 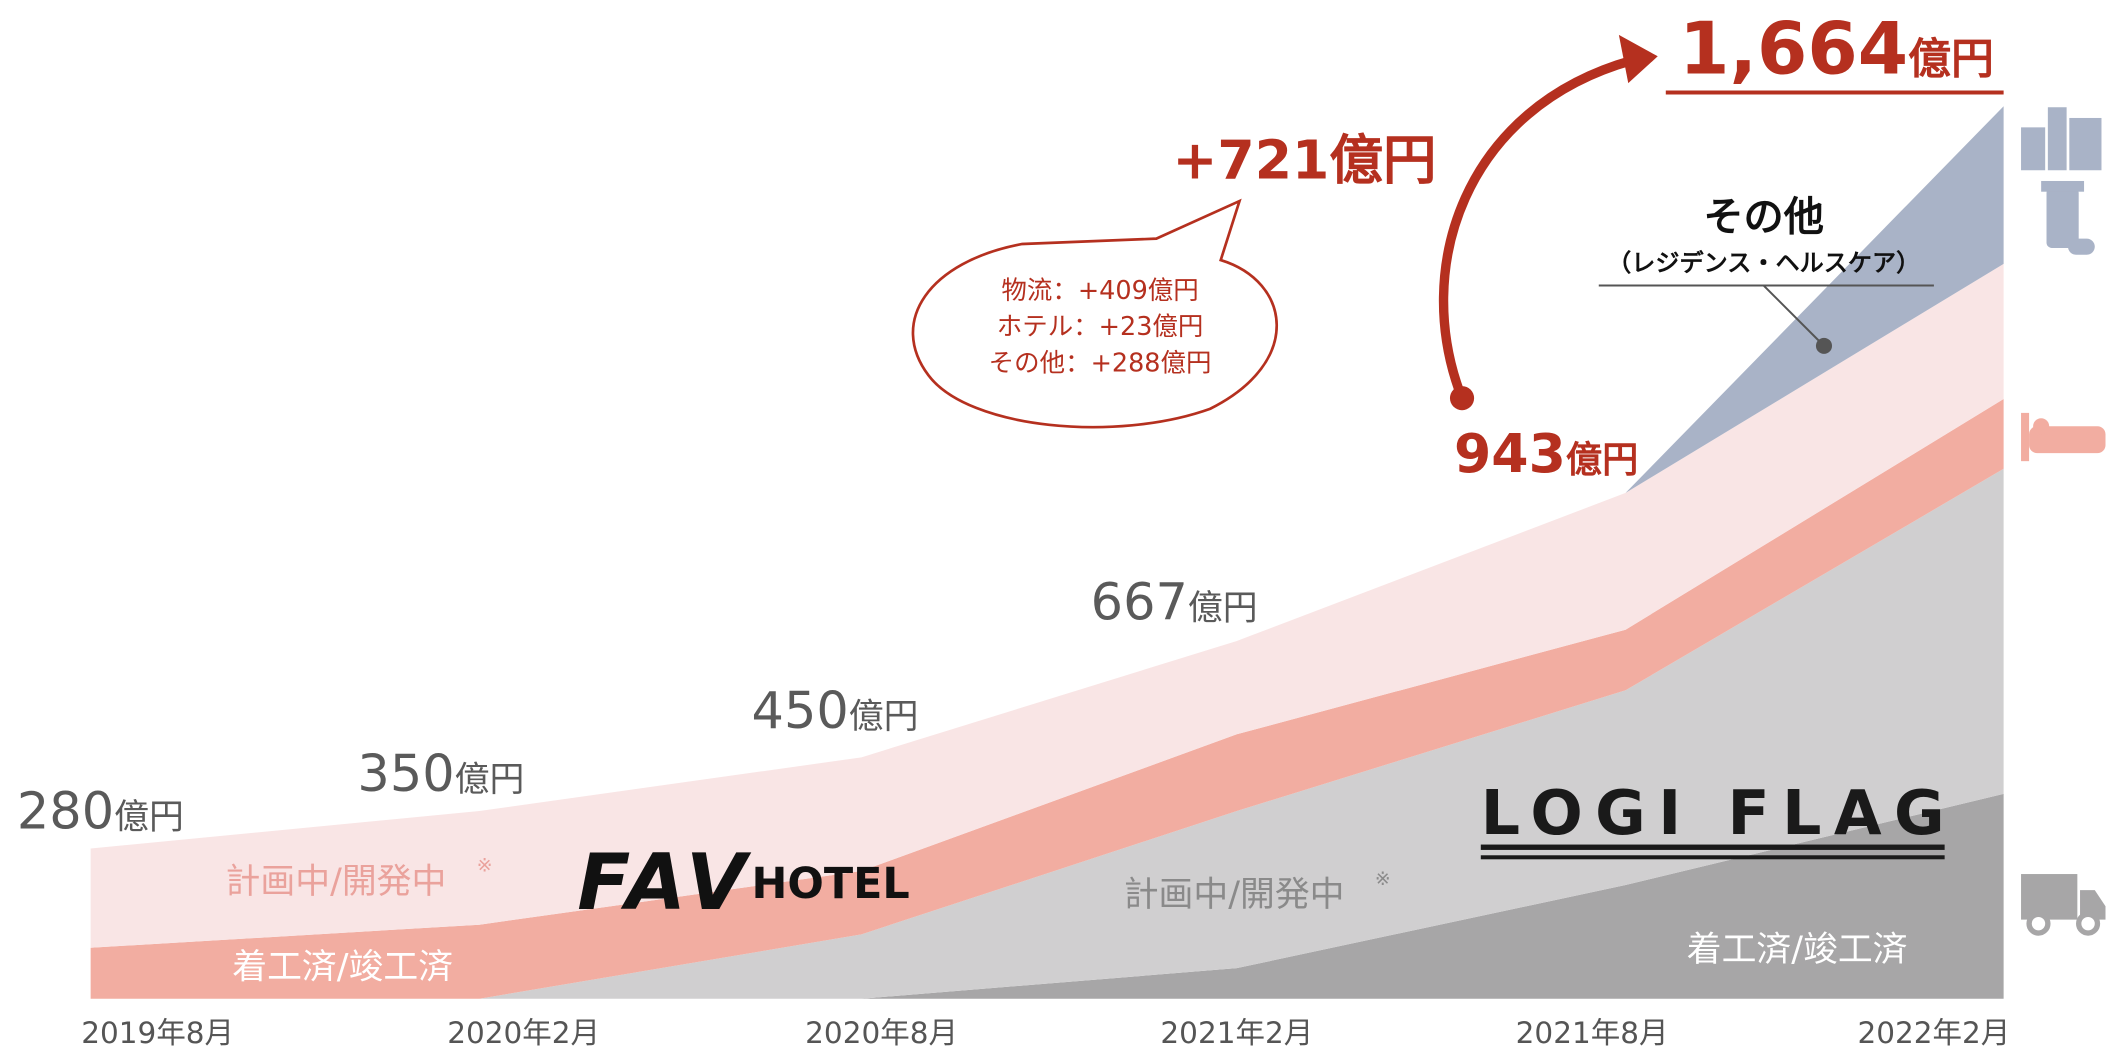 I want to click on total-value: 450, so click(x=800, y=711).